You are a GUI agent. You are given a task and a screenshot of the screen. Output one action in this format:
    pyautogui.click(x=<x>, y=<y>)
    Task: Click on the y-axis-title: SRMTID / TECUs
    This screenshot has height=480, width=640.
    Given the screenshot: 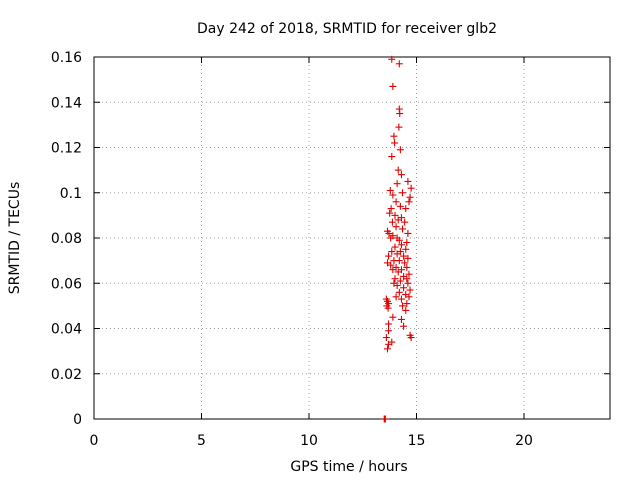 What is the action you would take?
    pyautogui.click(x=15, y=238)
    